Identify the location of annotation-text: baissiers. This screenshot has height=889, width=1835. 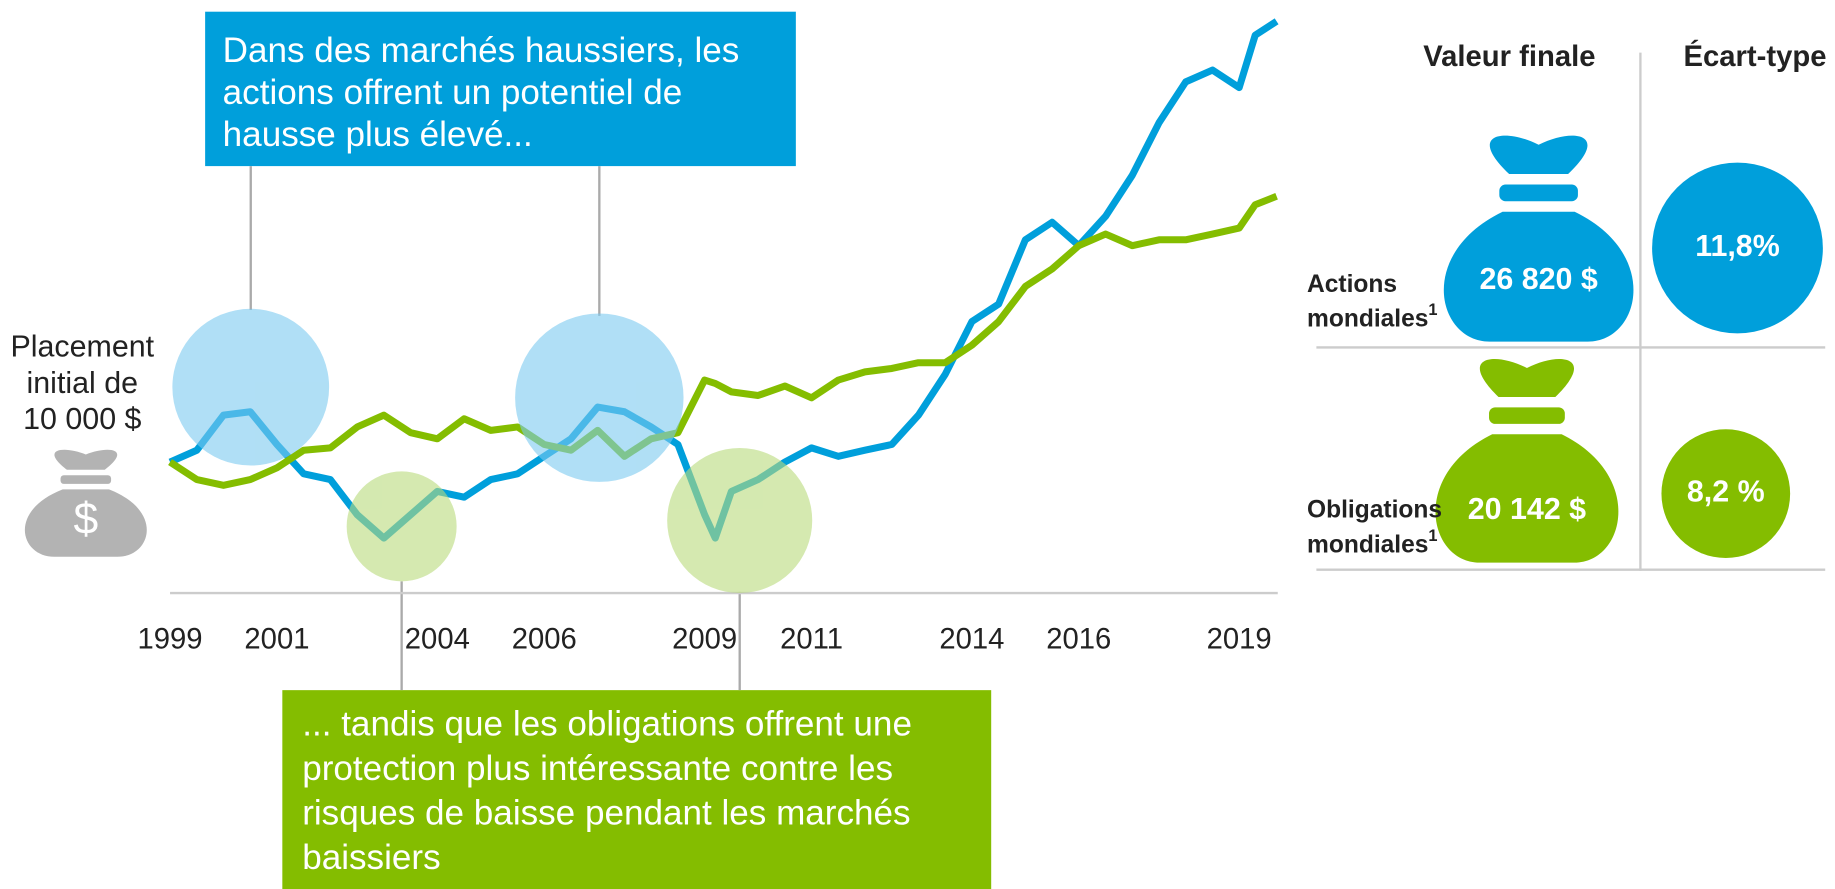
(371, 857).